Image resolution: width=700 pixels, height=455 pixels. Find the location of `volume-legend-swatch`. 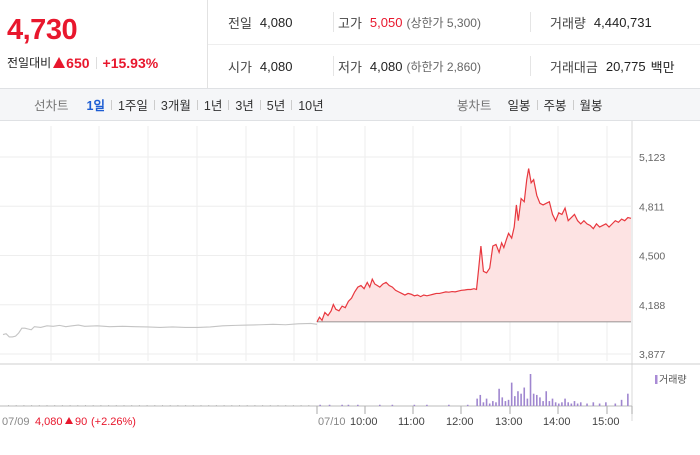

volume-legend-swatch is located at coordinates (656, 379).